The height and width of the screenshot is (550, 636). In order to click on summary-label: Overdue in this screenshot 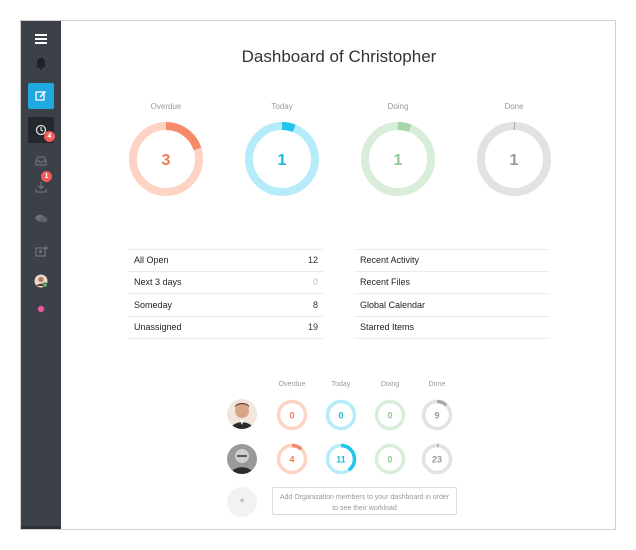, I will do `click(166, 106)`.